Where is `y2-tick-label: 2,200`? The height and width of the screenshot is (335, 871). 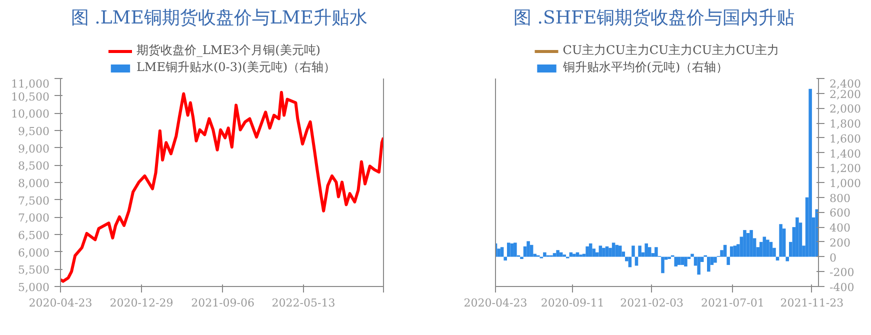 y2-tick-label: 2,200 is located at coordinates (845, 94).